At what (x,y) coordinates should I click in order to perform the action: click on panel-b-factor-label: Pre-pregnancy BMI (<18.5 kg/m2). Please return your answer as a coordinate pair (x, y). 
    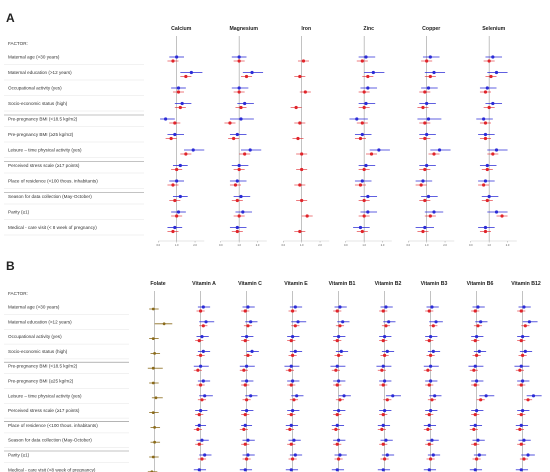
    Looking at the image, I should click on (43, 366).